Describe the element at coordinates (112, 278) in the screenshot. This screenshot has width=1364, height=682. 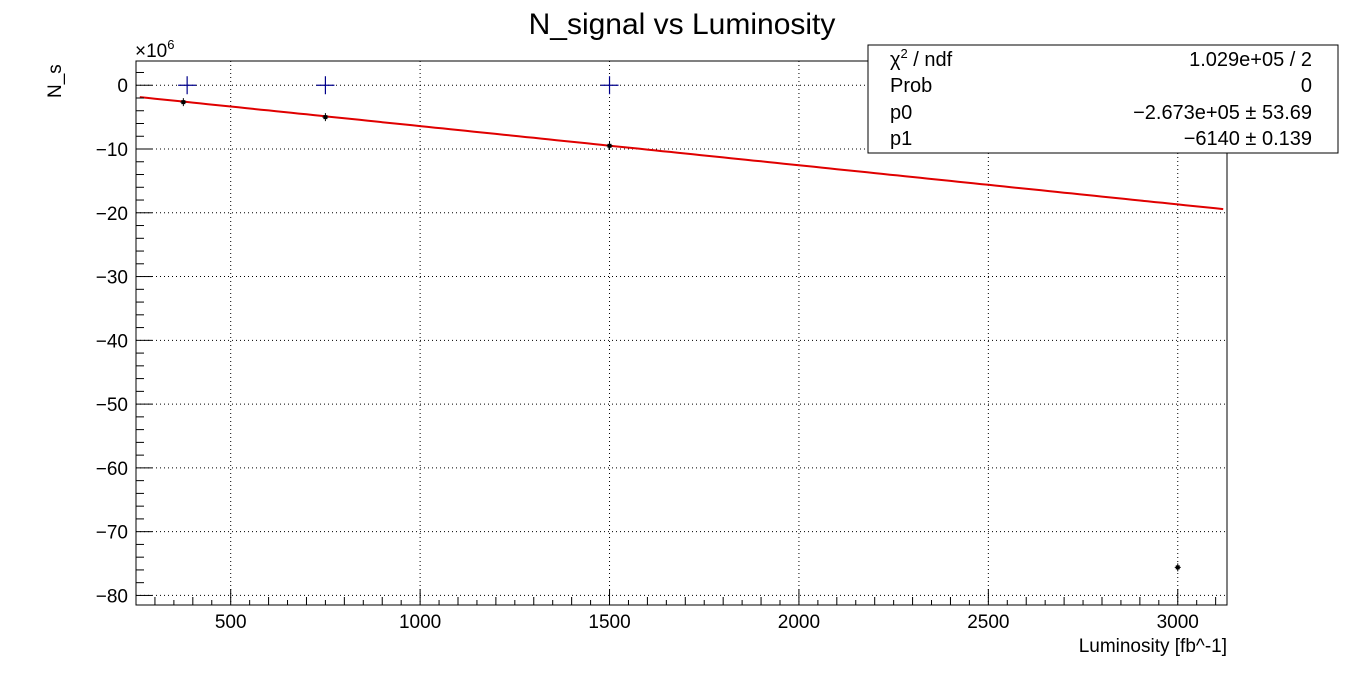
I see `y-tick-label: −30` at that location.